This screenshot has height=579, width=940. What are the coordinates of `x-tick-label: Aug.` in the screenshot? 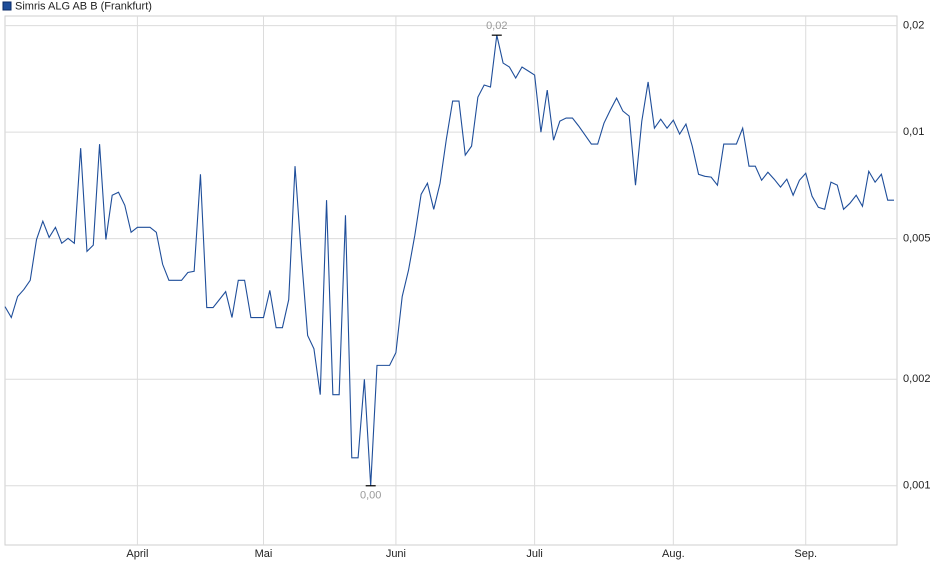 It's located at (673, 554).